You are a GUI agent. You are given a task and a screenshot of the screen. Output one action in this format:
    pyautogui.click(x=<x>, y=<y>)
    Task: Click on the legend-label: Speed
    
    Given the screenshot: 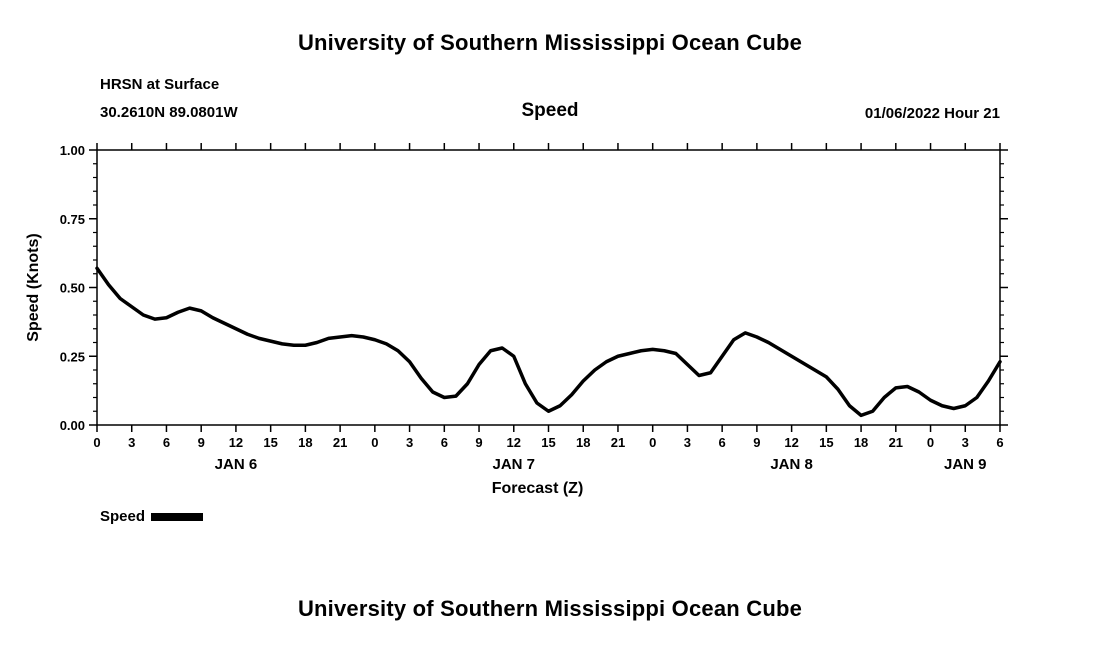 What is the action you would take?
    pyautogui.click(x=123, y=516)
    